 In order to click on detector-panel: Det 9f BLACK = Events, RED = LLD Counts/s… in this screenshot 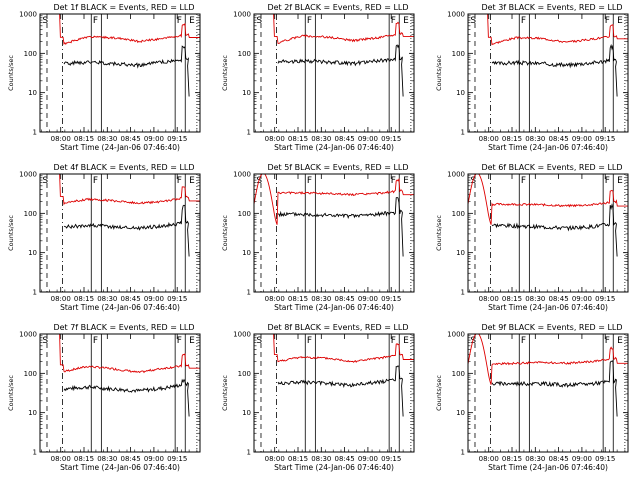, I will do `click(532, 397)`.